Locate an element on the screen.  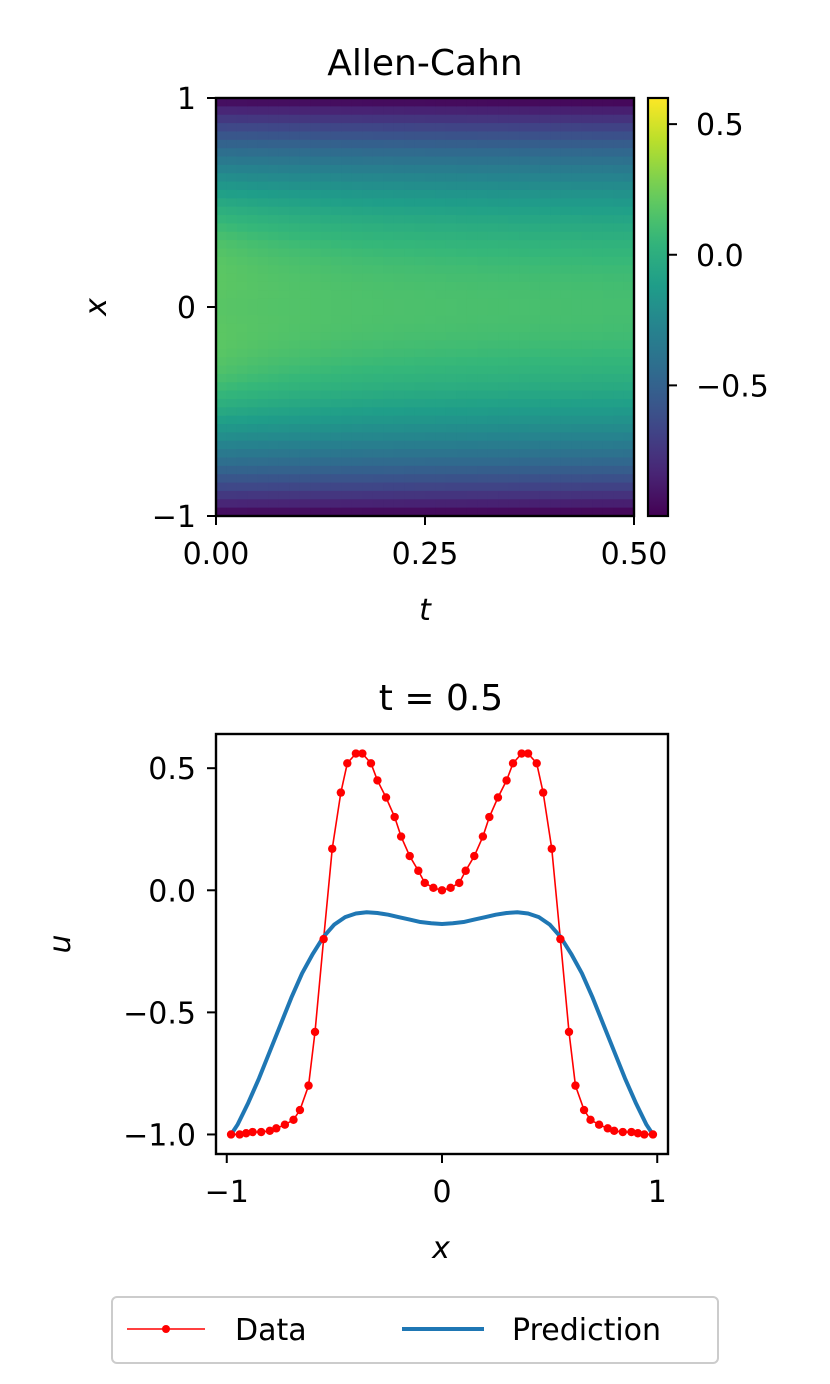
line-x-tick-label: −1 is located at coordinates (227, 1192).